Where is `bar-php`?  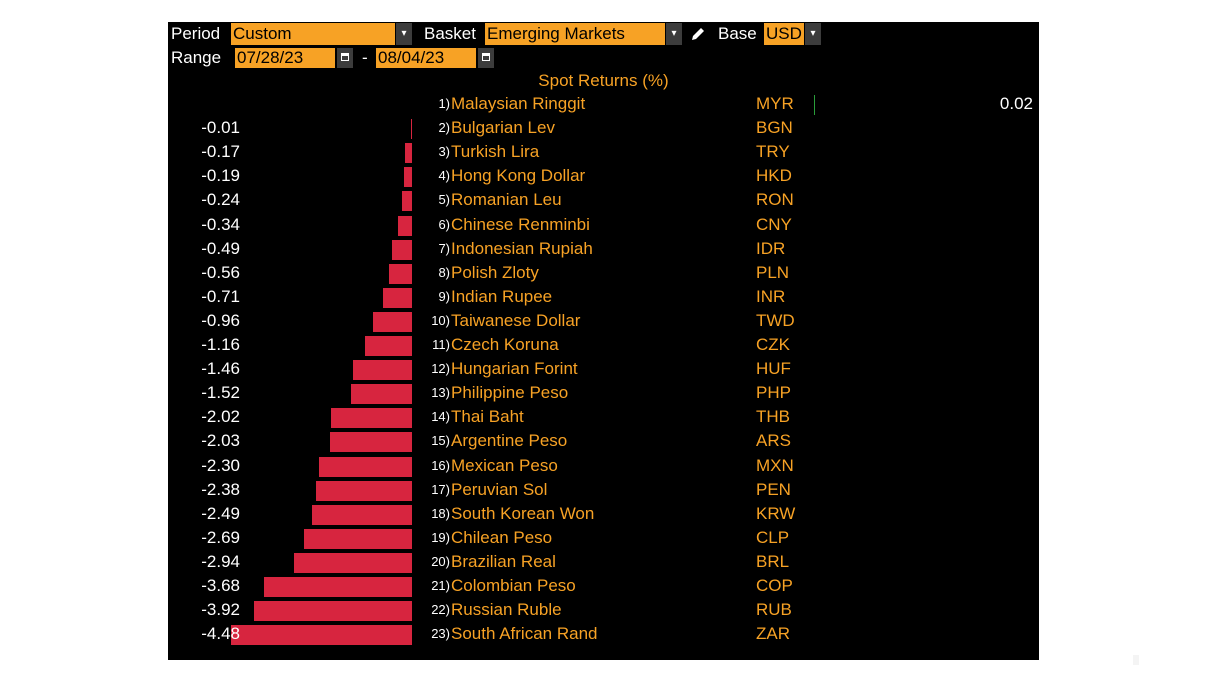
bar-php is located at coordinates (381, 394).